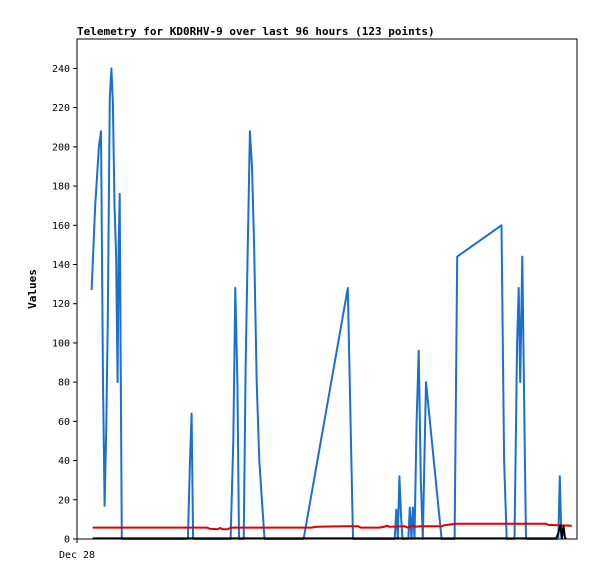 This screenshot has width=597, height=579. I want to click on y-axis-label: Values, so click(32, 289).